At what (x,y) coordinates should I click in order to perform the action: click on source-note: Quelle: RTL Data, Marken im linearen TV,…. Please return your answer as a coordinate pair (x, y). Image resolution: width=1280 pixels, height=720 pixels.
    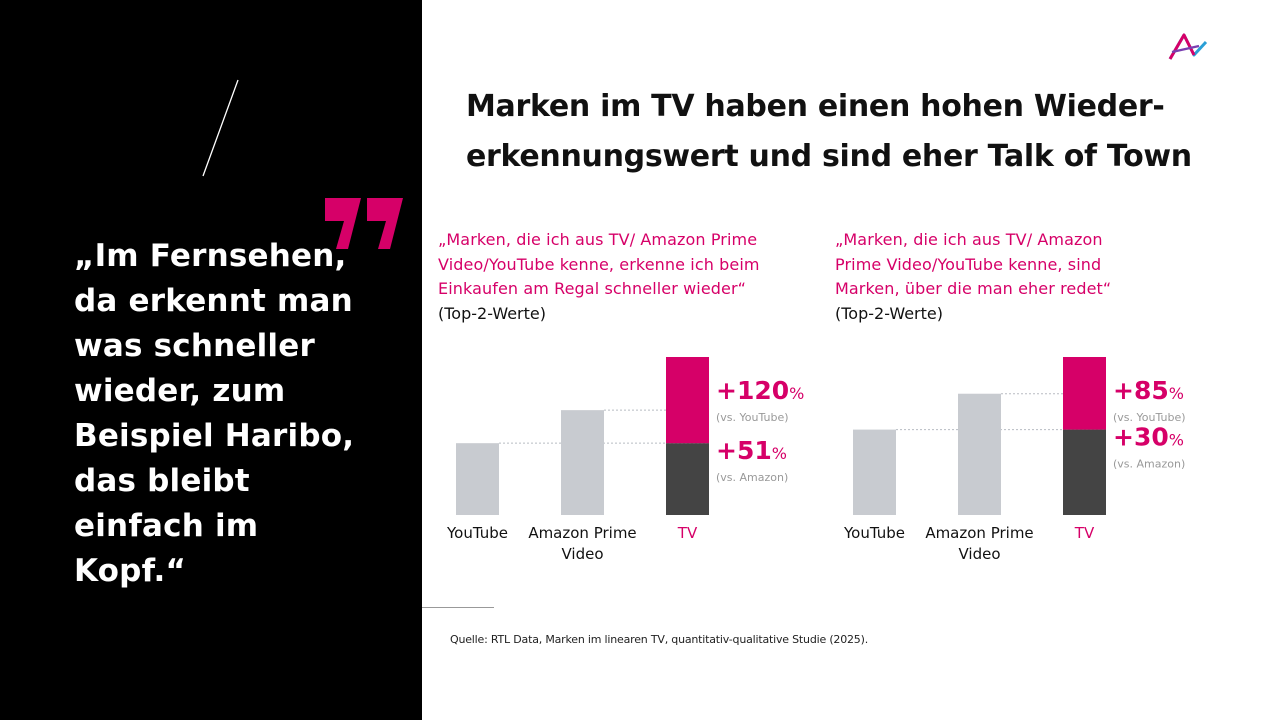
    Looking at the image, I should click on (659, 639).